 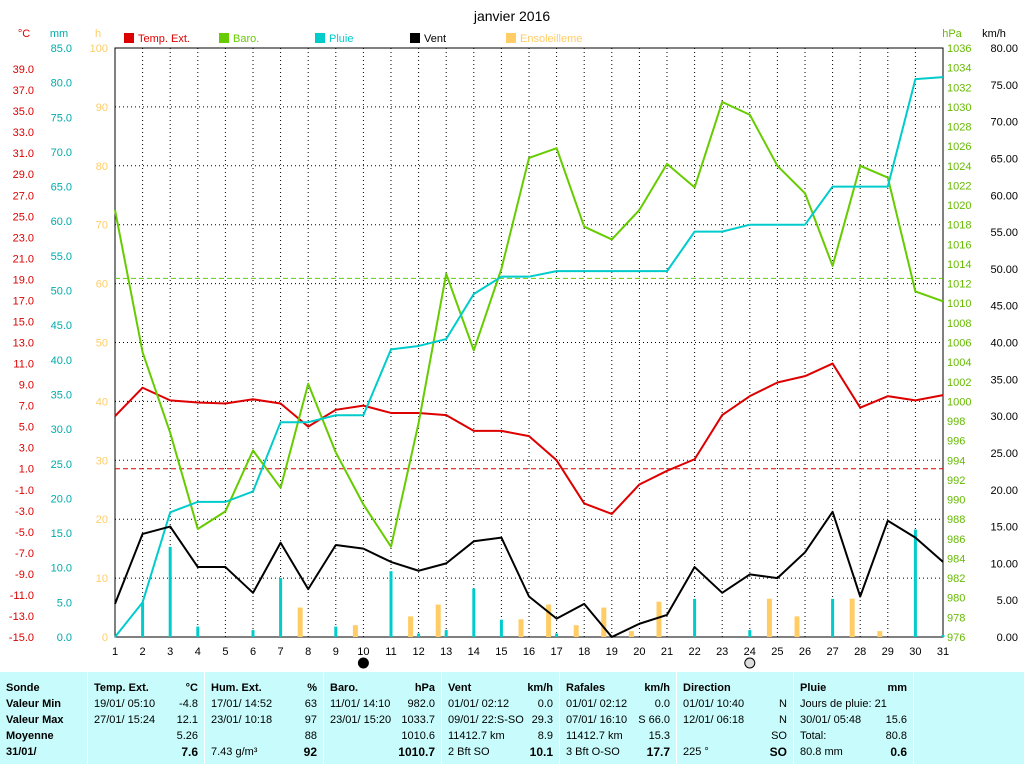 I want to click on gusts-distance: 11412.7 km, so click(x=594, y=736).